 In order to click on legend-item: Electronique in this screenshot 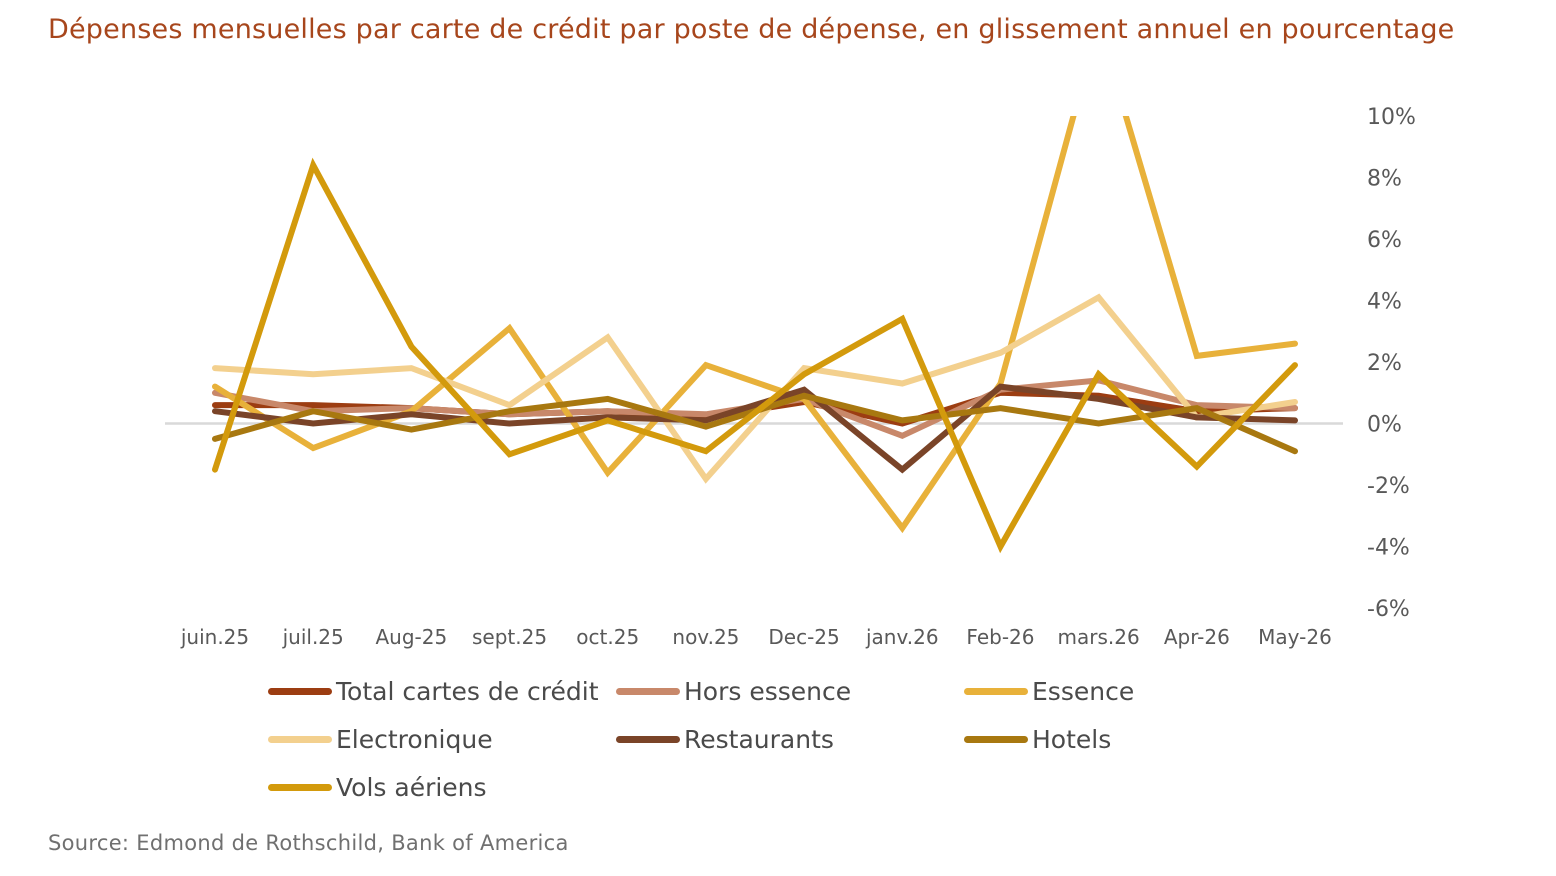, I will do `click(442, 739)`.